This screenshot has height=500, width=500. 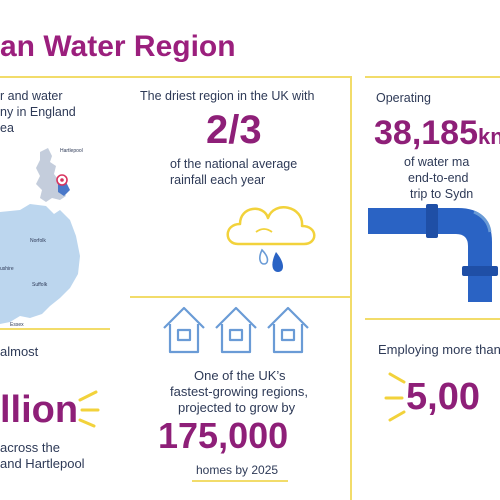 I want to click on right-column-divider, so click(x=351, y=288).